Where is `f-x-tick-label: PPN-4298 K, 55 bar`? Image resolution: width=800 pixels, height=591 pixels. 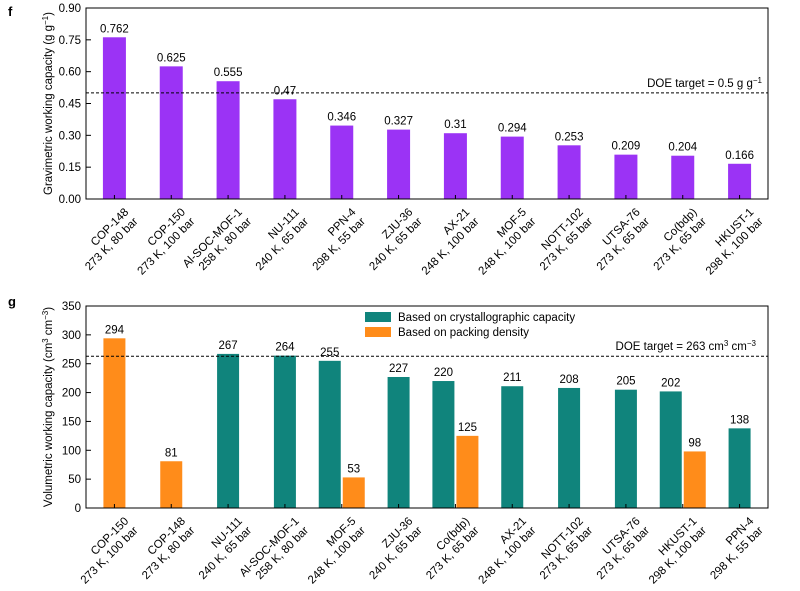
f-x-tick-label: PPN-4298 K, 55 bar is located at coordinates (334, 239).